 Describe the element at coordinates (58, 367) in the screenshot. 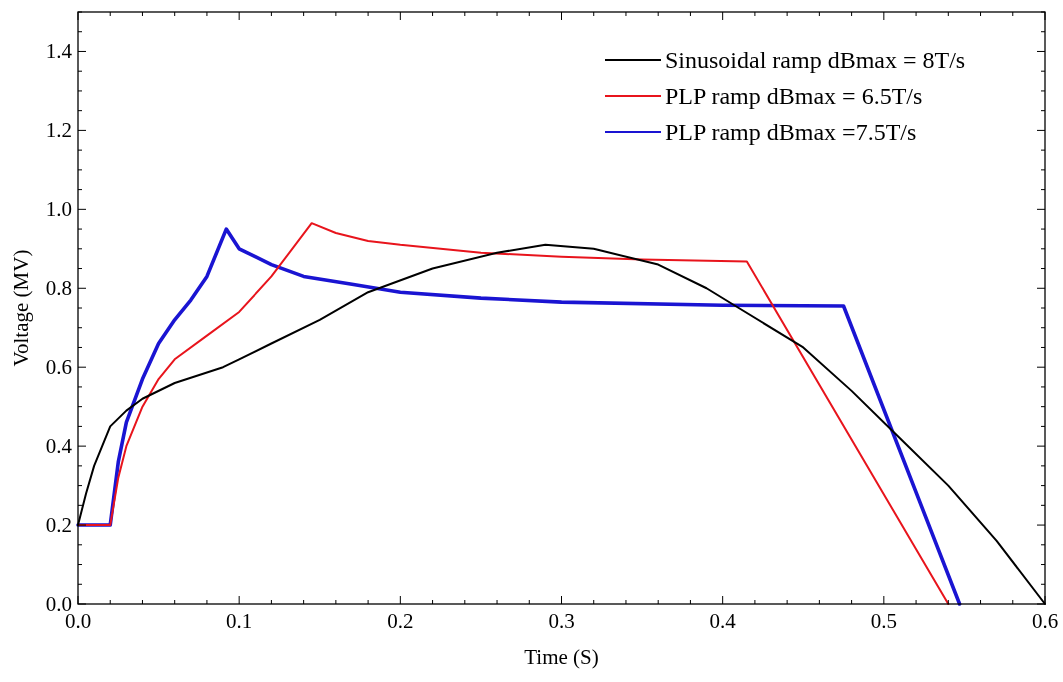

I see `y-tick-label: 0.6` at that location.